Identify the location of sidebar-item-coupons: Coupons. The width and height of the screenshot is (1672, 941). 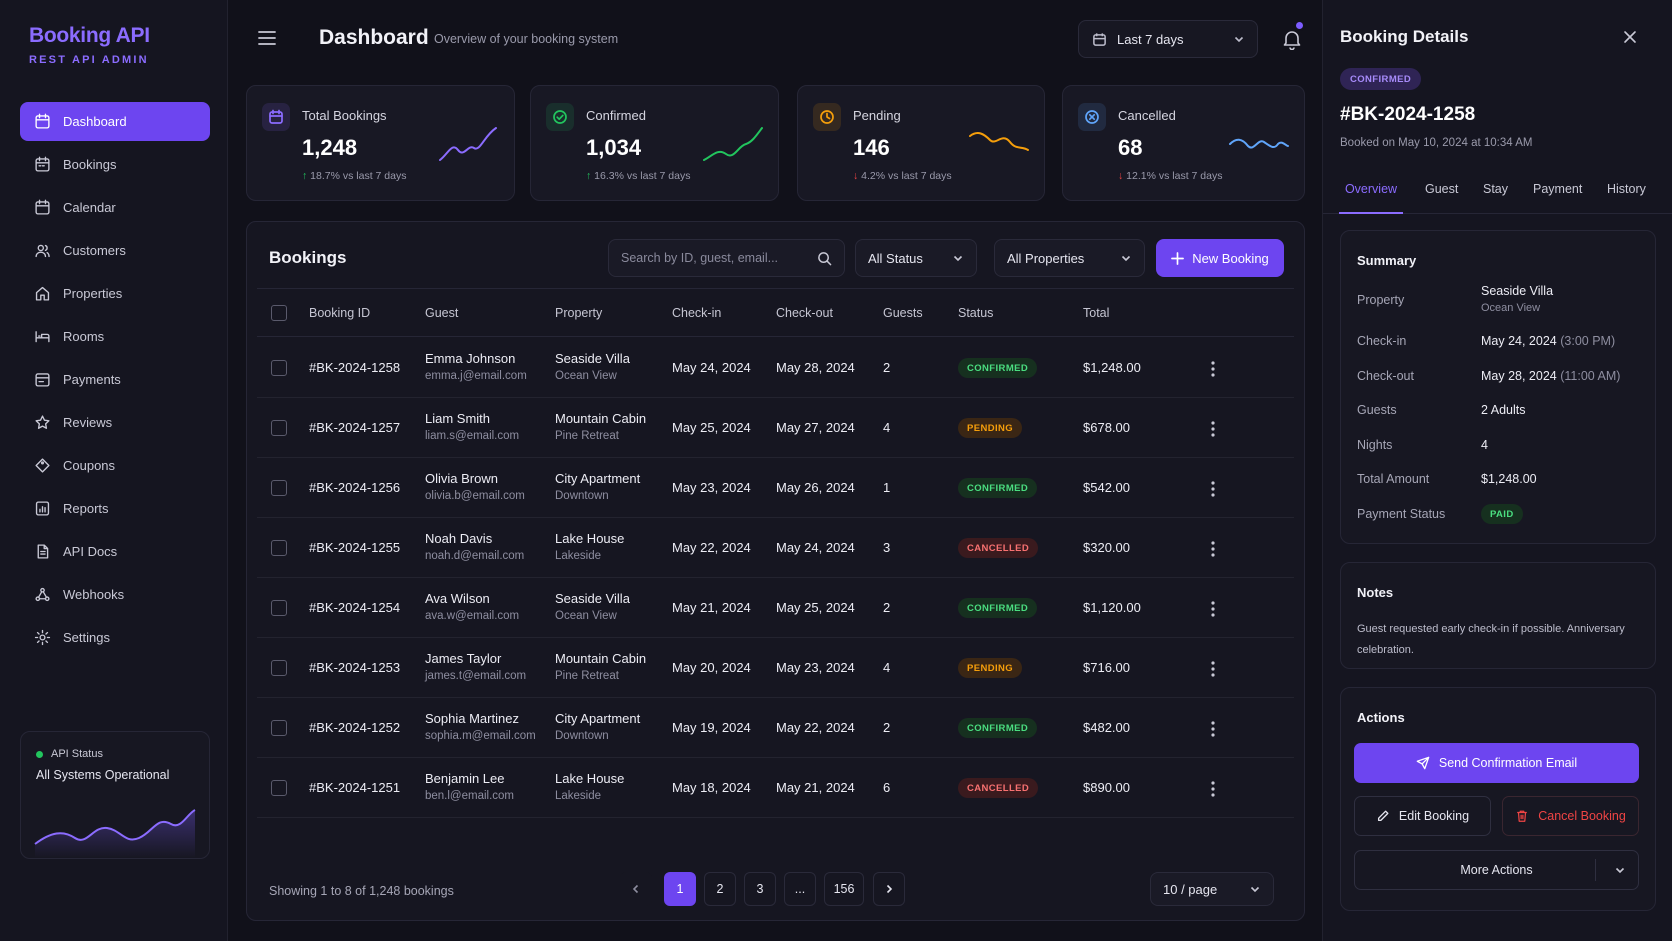
(115, 465).